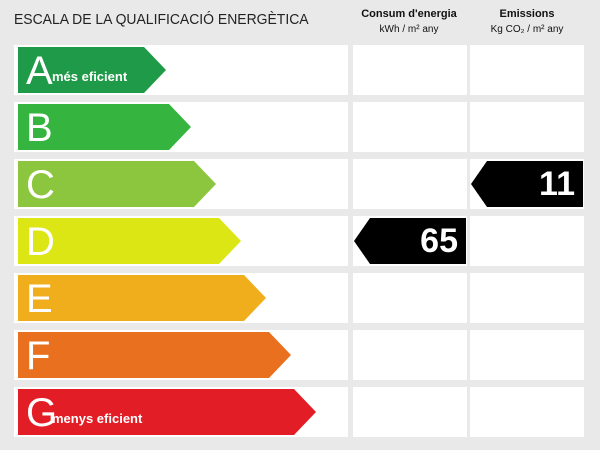  Describe the element at coordinates (410, 355) in the screenshot. I see `consum-cell-f` at that location.